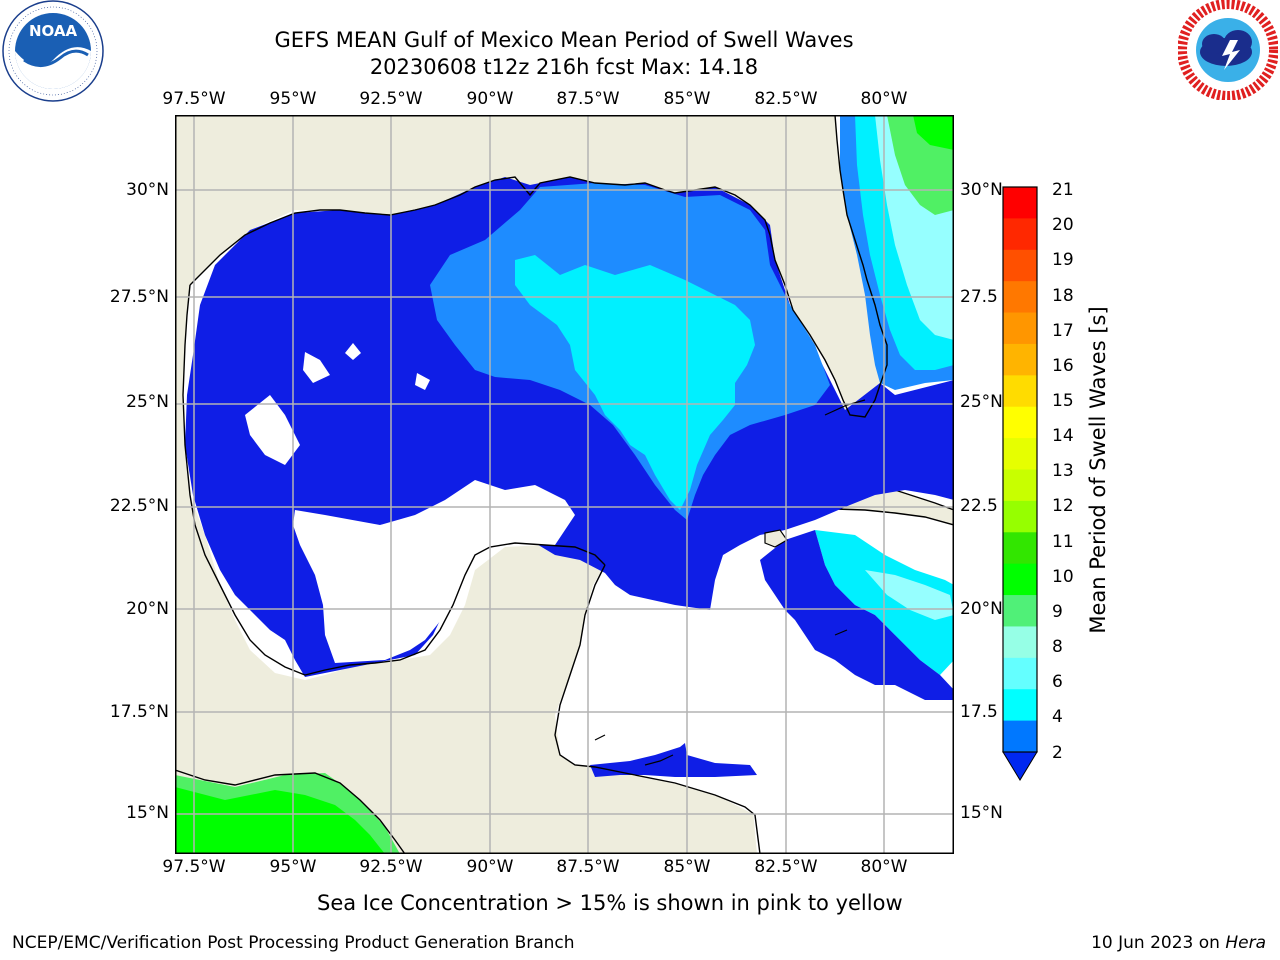 Image resolution: width=1280 pixels, height=960 pixels. What do you see at coordinates (280, 820) in the screenshot?
I see `swell-10-11s-pacific` at bounding box center [280, 820].